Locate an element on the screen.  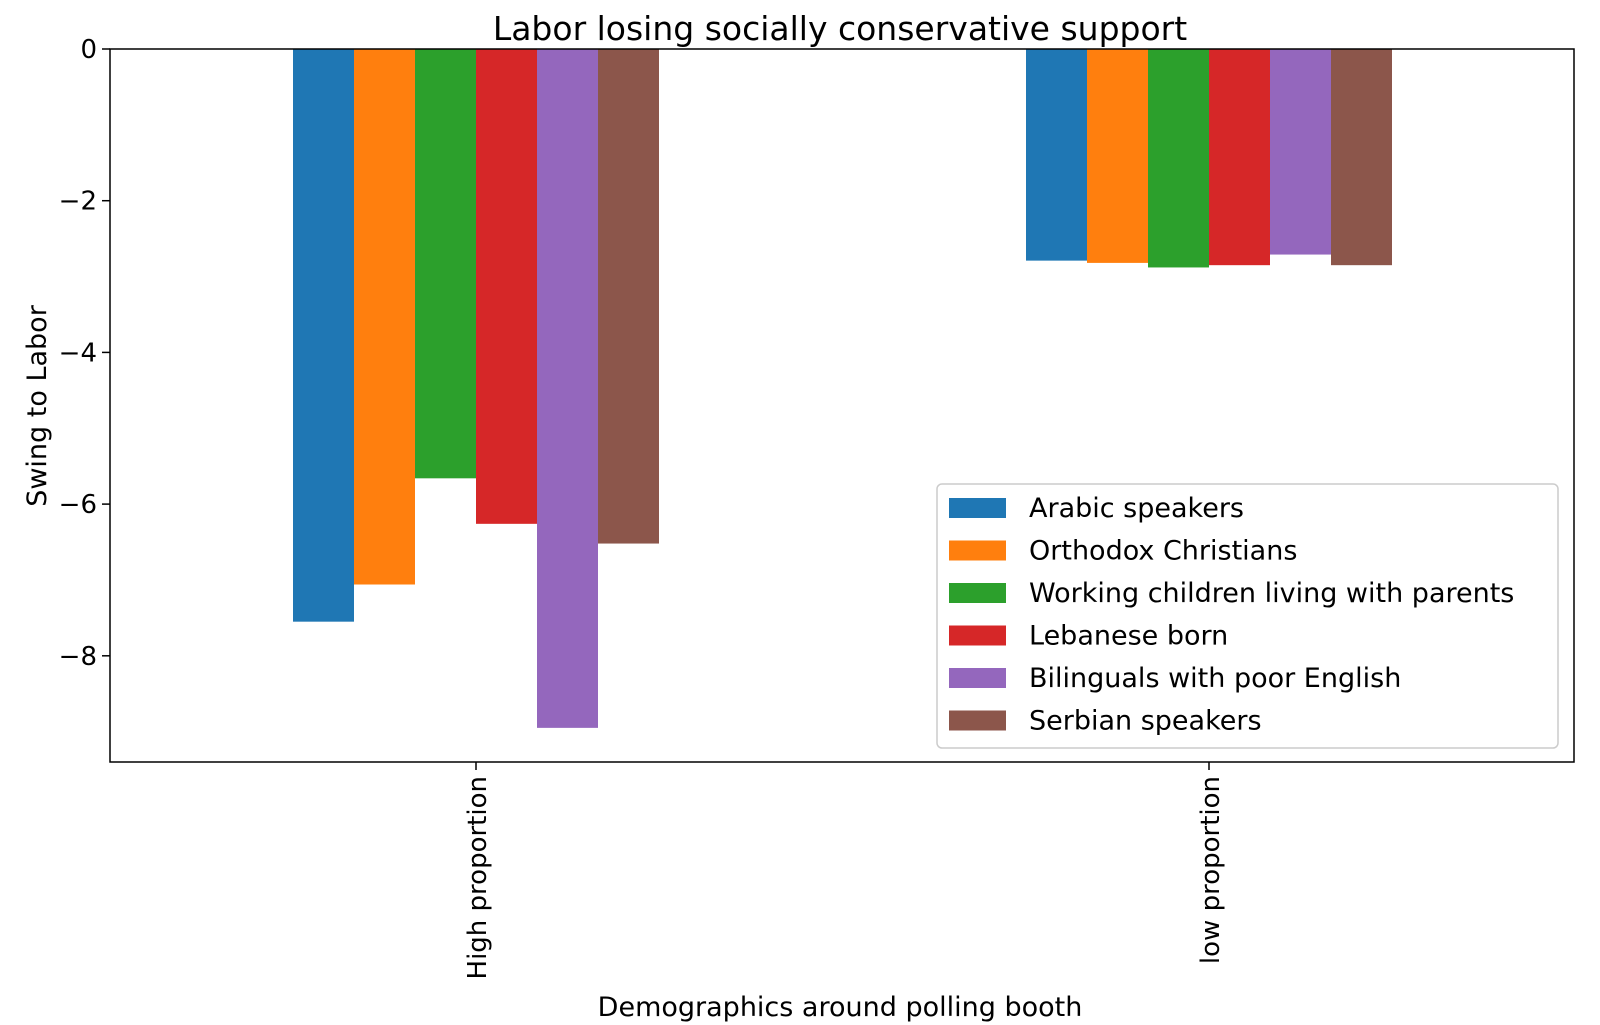
y-tick-label: −4 is located at coordinates (78, 353).